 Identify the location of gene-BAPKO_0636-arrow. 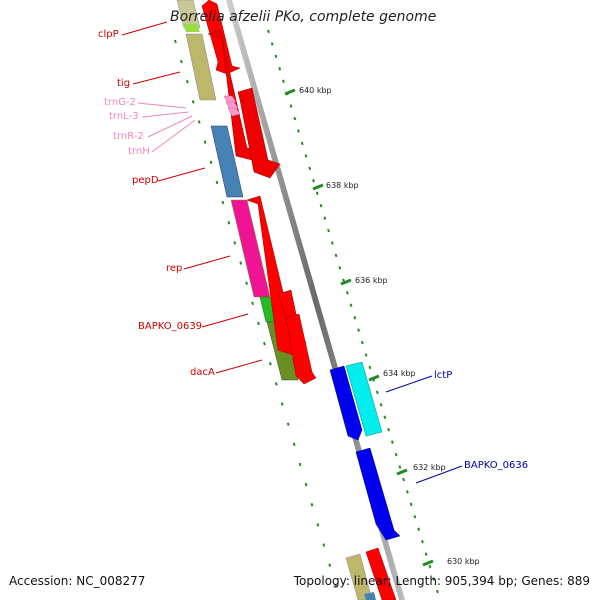
(378, 494).